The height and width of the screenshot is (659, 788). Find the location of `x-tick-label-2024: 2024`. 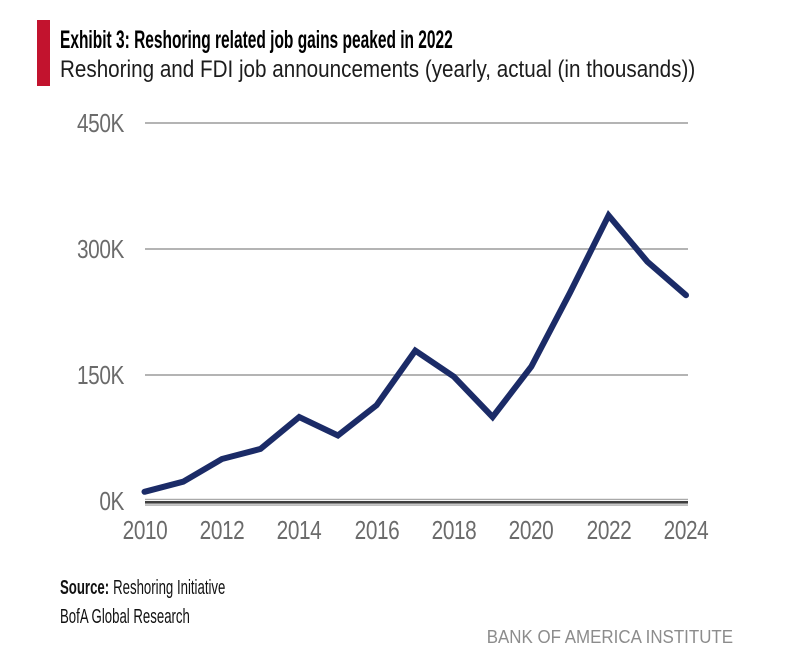

x-tick-label-2024: 2024 is located at coordinates (686, 530).